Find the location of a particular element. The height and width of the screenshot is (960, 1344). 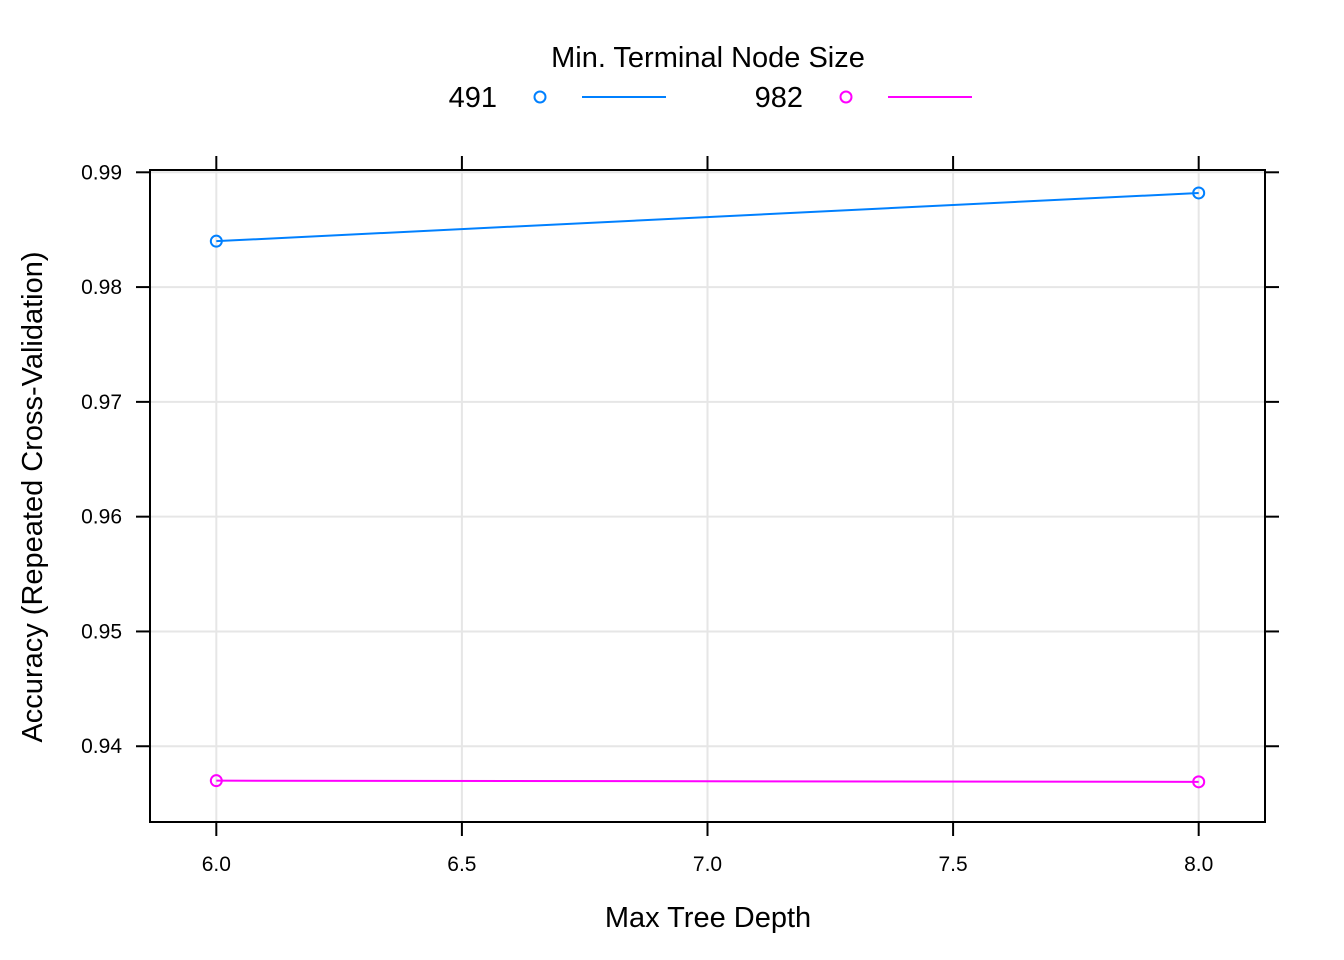

x-axis-title: Max Tree Depth is located at coordinates (708, 918).